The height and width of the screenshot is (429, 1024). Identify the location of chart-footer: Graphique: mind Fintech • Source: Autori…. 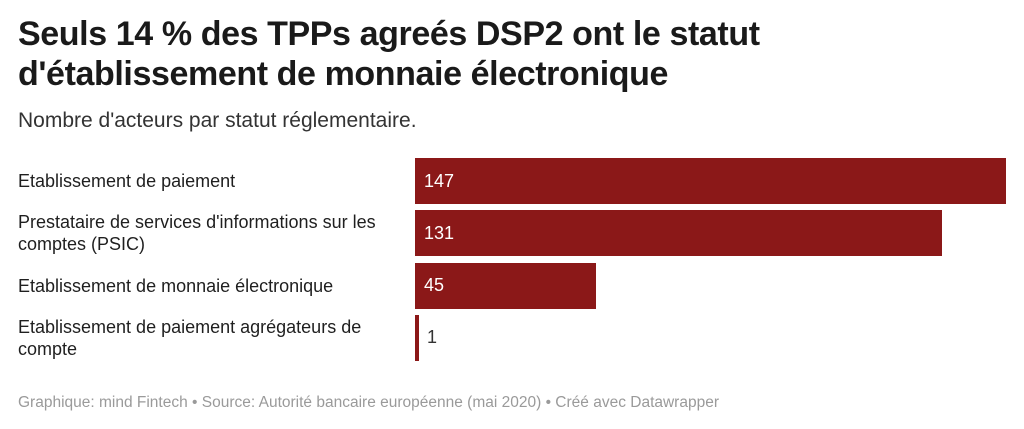
(368, 402).